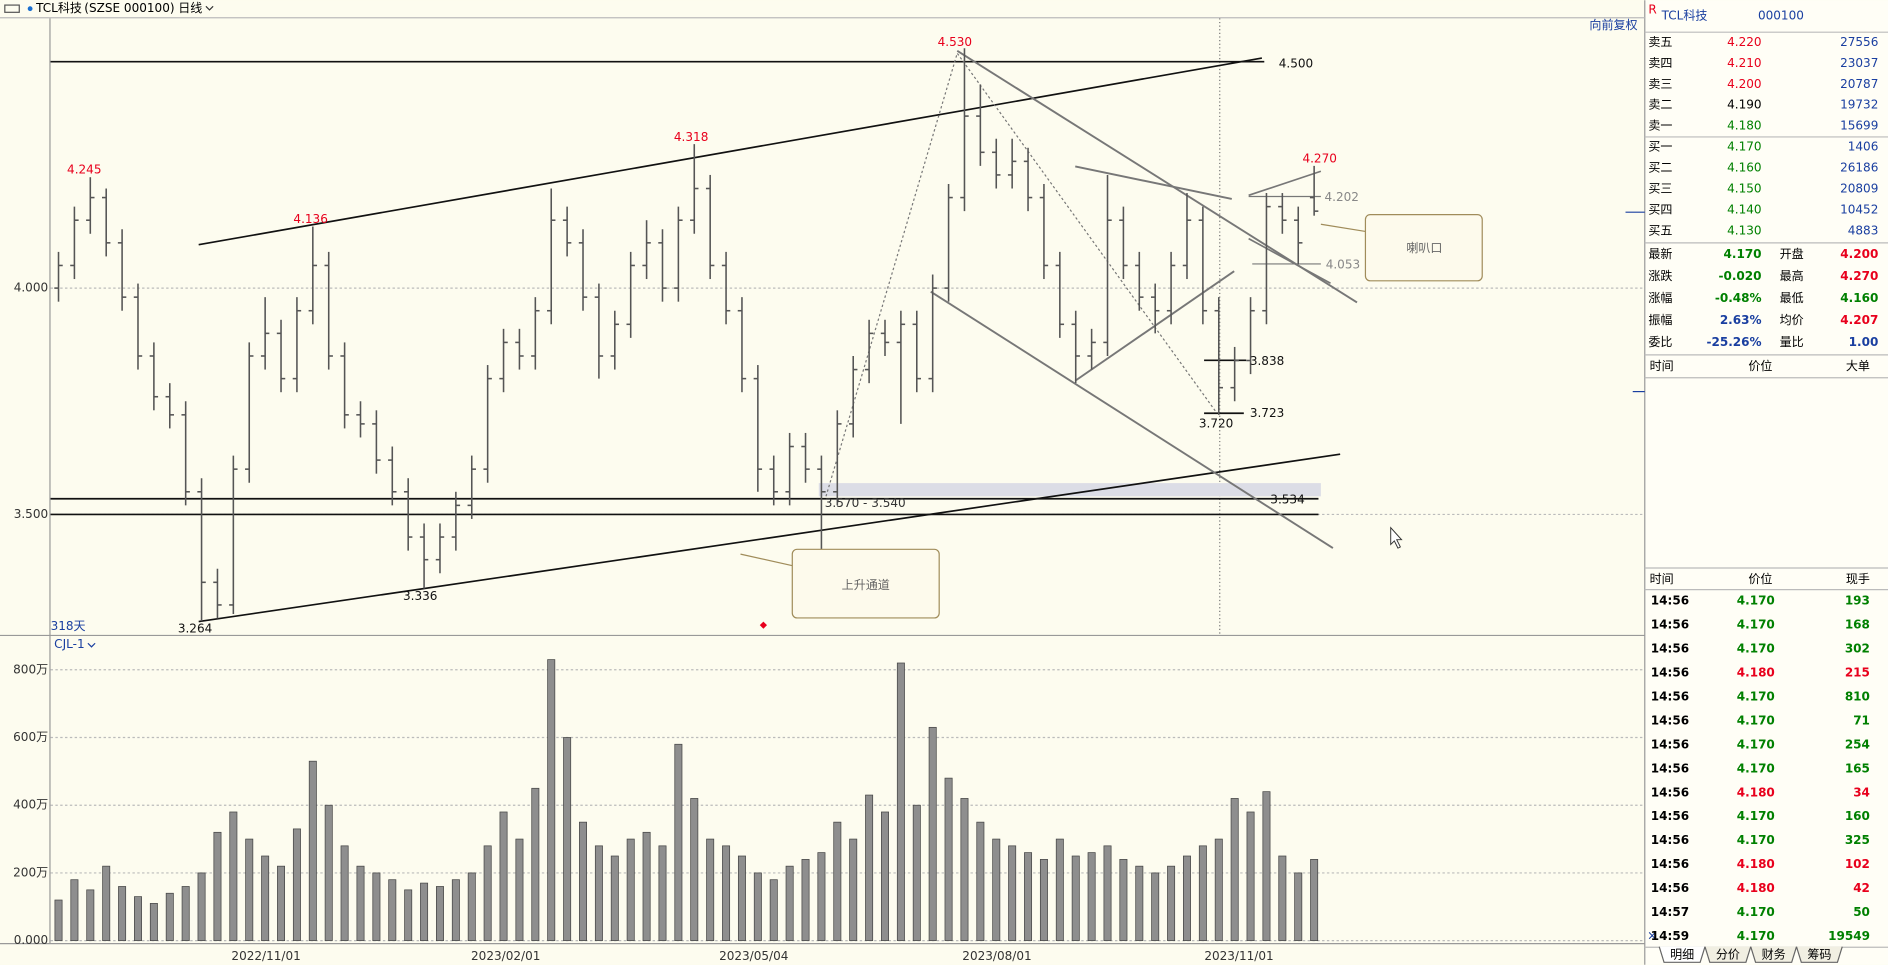 This screenshot has height=965, width=1888. Describe the element at coordinates (1423, 247) in the screenshot. I see `callout-box` at that location.